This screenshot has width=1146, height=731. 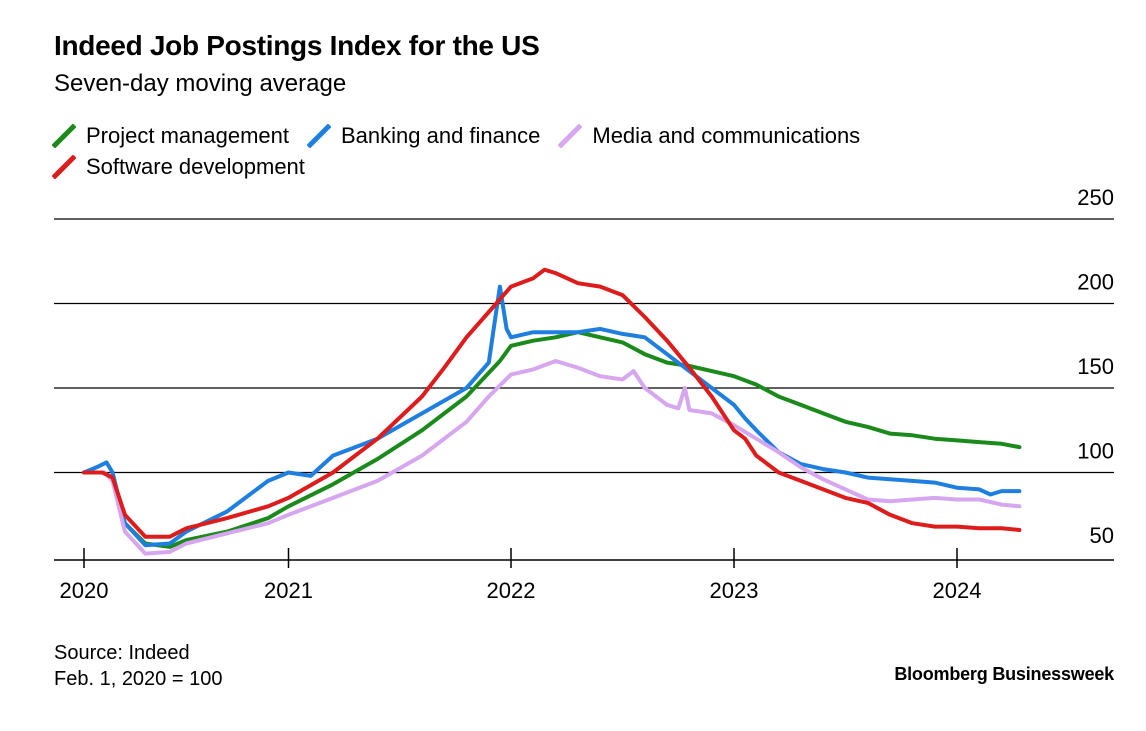 I want to click on y-tick-label: 150, so click(x=1095, y=366).